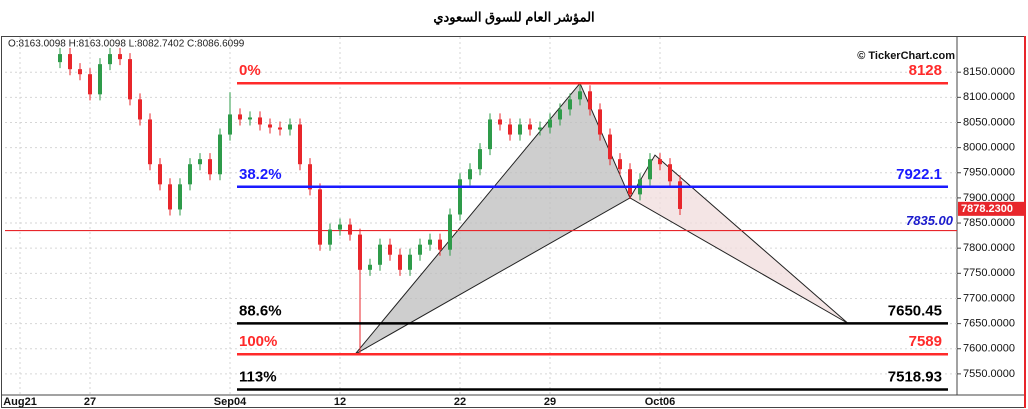  I want to click on watermark: © TickerChart.com, so click(906, 56).